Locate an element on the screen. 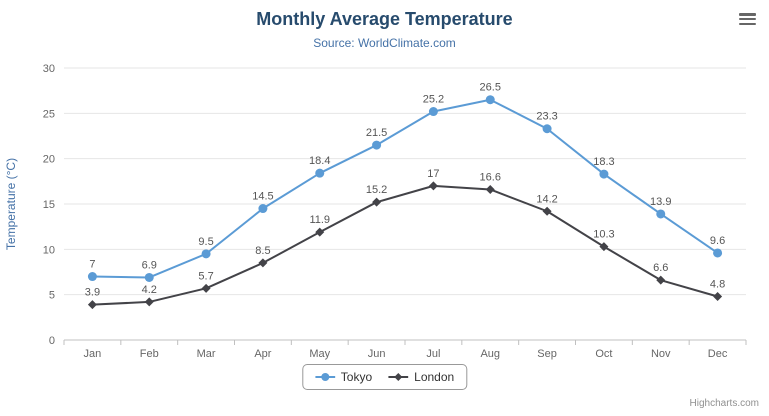 Image resolution: width=769 pixels, height=416 pixels. x-axis-tick-label: Jun is located at coordinates (377, 354).